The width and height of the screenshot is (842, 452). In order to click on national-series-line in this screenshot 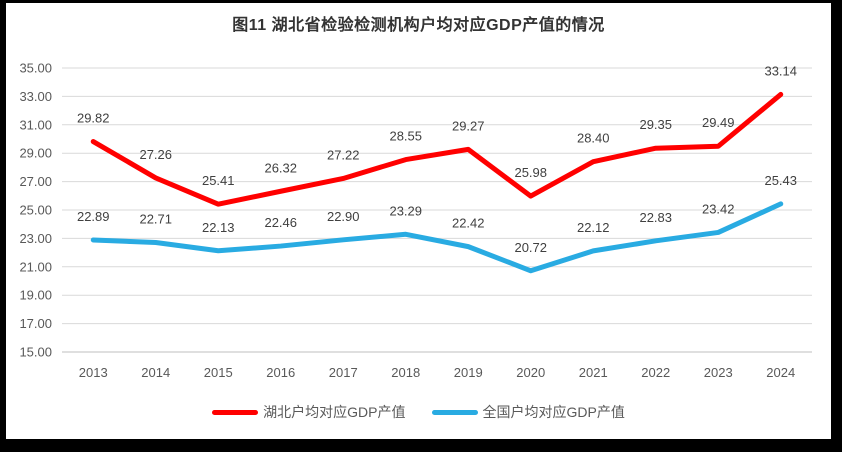, I will do `click(437, 237)`.